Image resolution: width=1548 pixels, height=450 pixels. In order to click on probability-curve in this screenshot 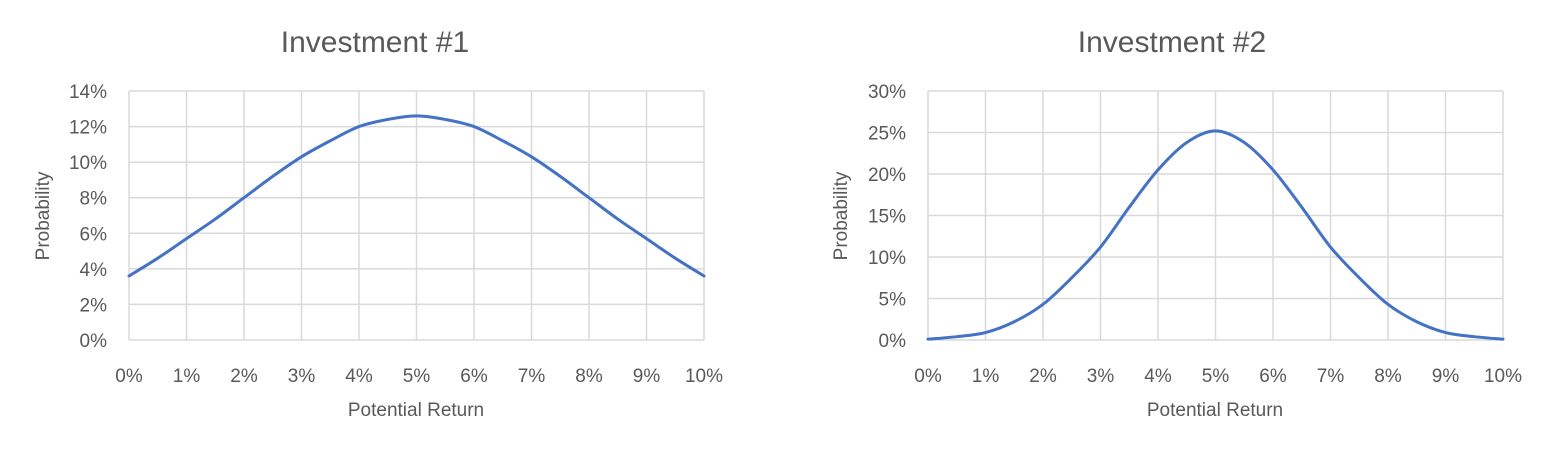, I will do `click(416, 196)`.